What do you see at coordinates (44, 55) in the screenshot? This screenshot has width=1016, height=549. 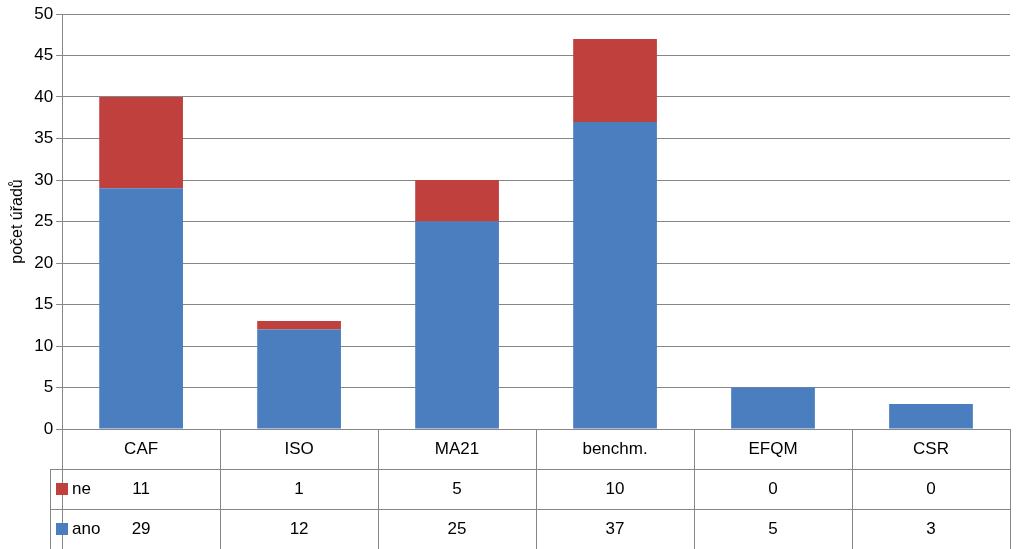 I see `y-tick-label: 45` at bounding box center [44, 55].